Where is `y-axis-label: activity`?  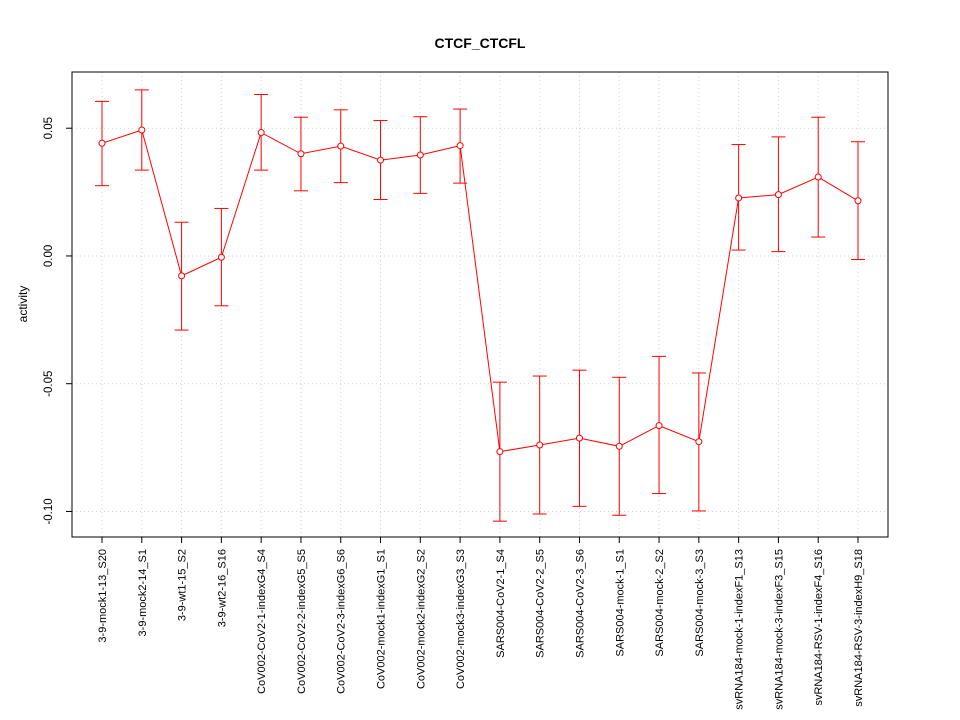 y-axis-label: activity is located at coordinates (23, 304).